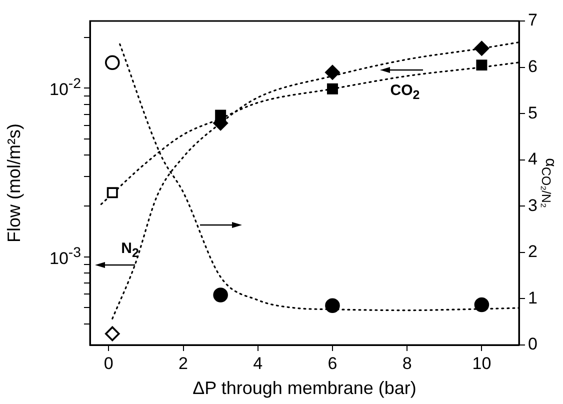  Describe the element at coordinates (405, 92) in the screenshot. I see `annotation: CO$_{2}$` at that location.